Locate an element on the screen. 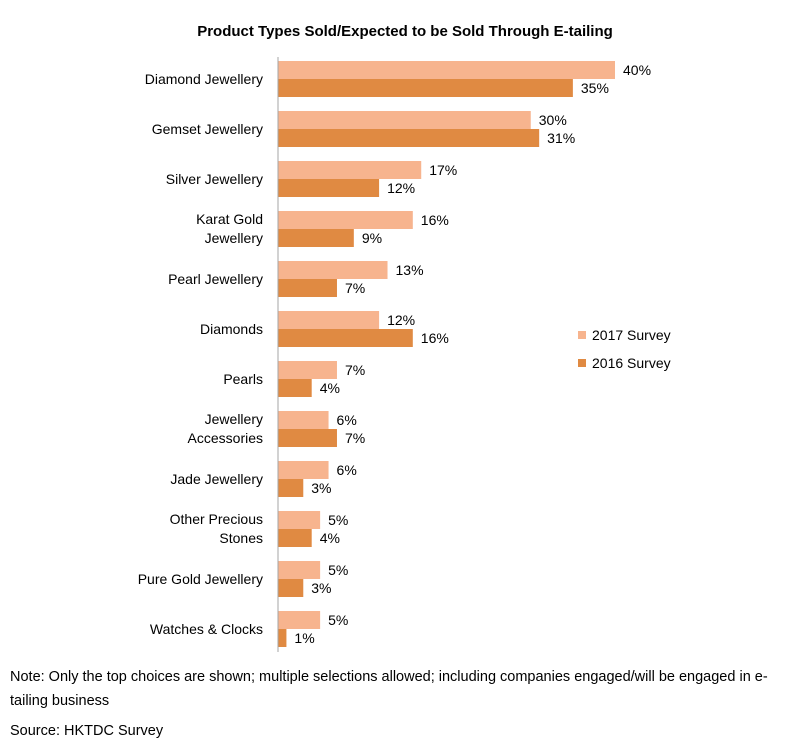 The image size is (800, 753). legend-label: 2016 Survey is located at coordinates (631, 363).